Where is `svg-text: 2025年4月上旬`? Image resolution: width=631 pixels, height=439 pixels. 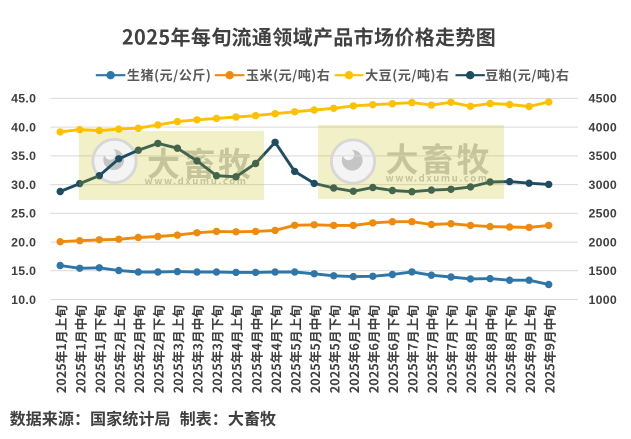 svg-text: 2025年4月上旬 is located at coordinates (236, 349).